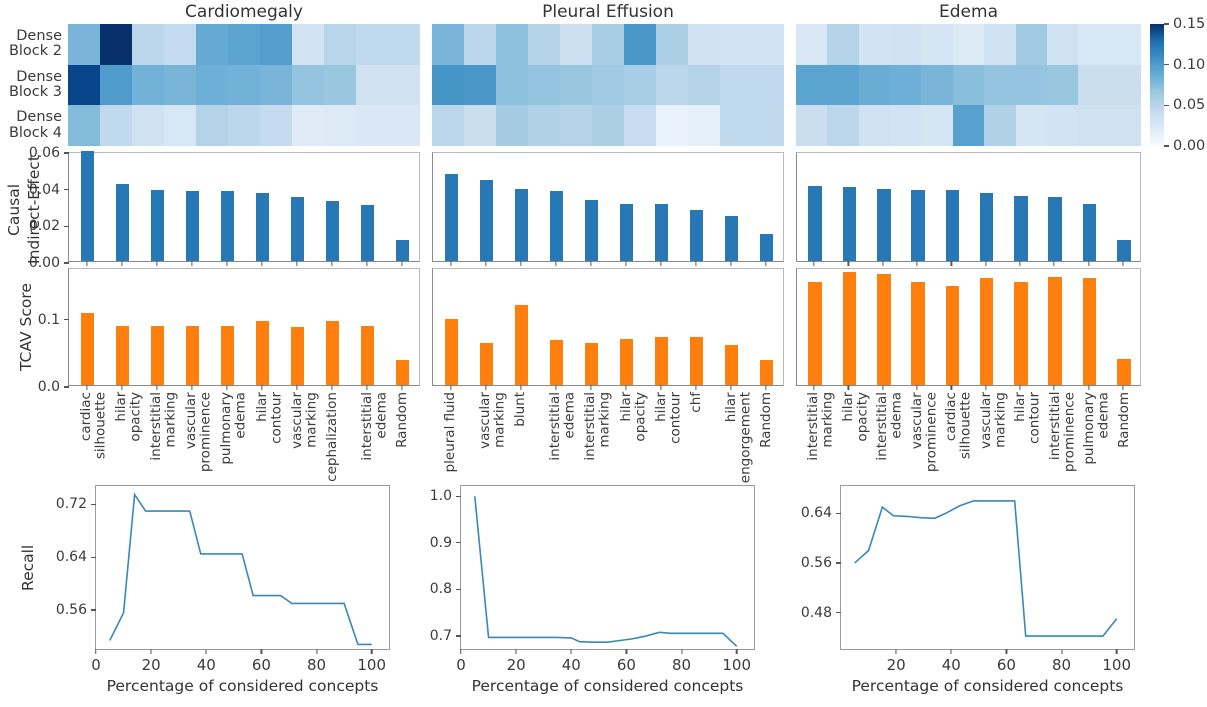  What do you see at coordinates (128, 417) in the screenshot?
I see `category-label: hilar opacity` at bounding box center [128, 417].